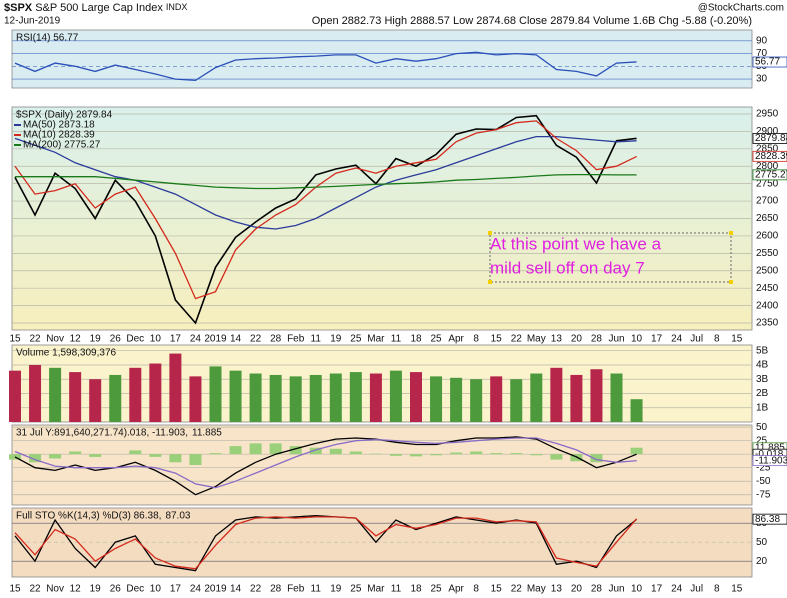 This screenshot has width=787, height=598. What do you see at coordinates (767, 519) in the screenshot?
I see `last-value-label: 86.38` at bounding box center [767, 519].